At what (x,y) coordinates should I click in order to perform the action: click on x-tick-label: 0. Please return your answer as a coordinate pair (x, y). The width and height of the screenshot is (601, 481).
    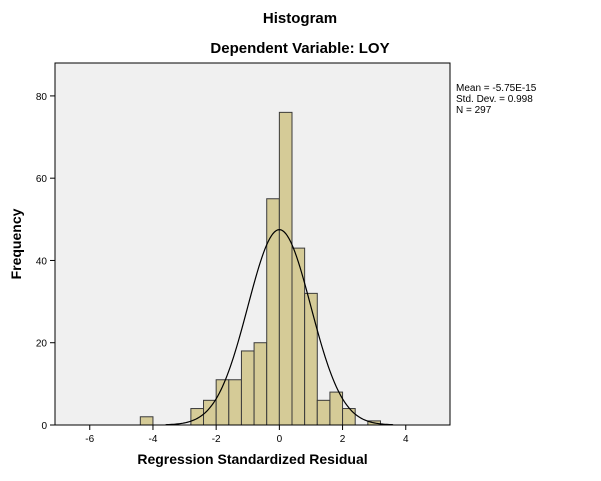
    Looking at the image, I should click on (280, 439).